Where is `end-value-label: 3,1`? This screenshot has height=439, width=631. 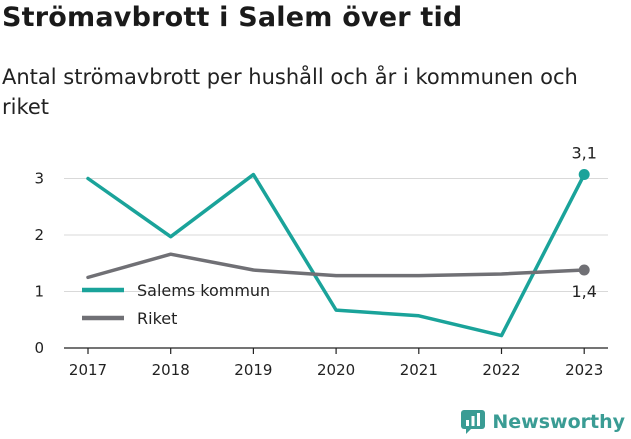 end-value-label: 3,1 is located at coordinates (583, 153).